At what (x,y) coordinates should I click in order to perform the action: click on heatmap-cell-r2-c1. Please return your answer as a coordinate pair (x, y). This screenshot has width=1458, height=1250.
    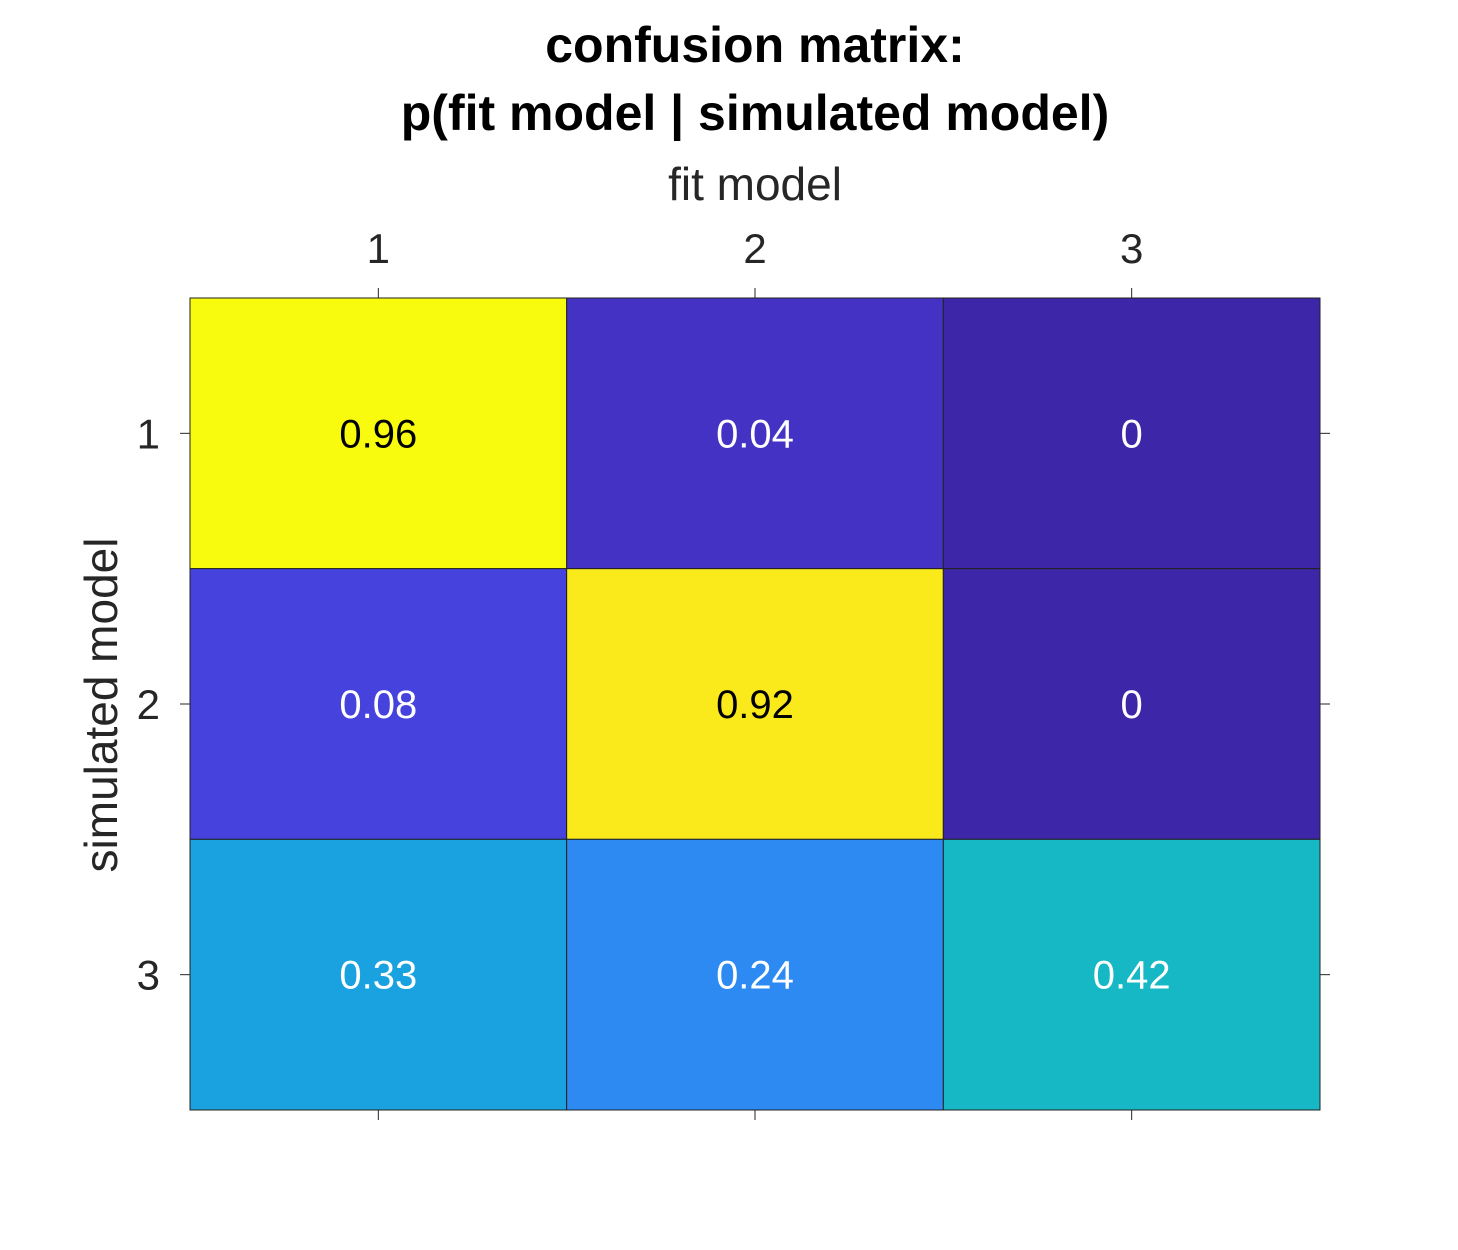
    Looking at the image, I should click on (378, 704).